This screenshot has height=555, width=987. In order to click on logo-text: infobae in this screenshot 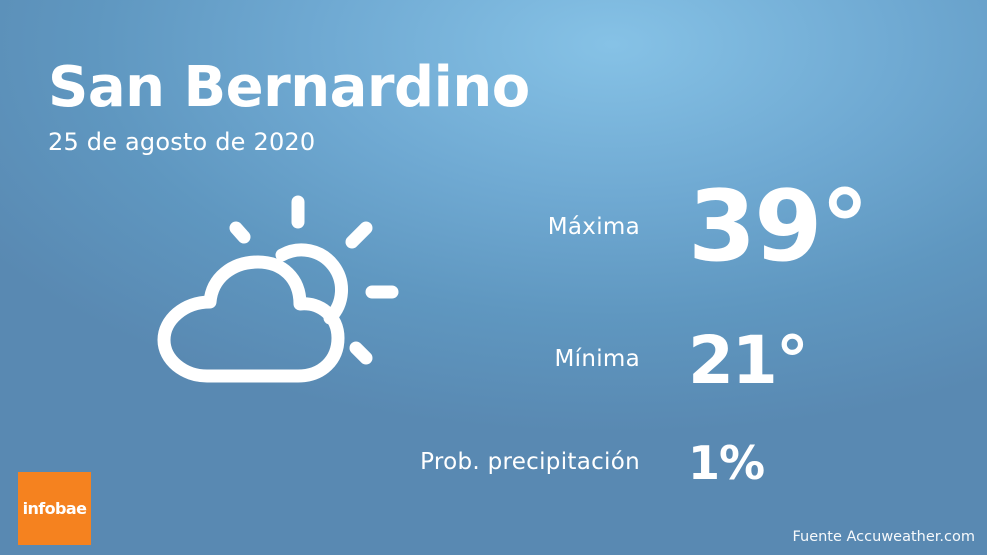, I will do `click(54, 508)`.